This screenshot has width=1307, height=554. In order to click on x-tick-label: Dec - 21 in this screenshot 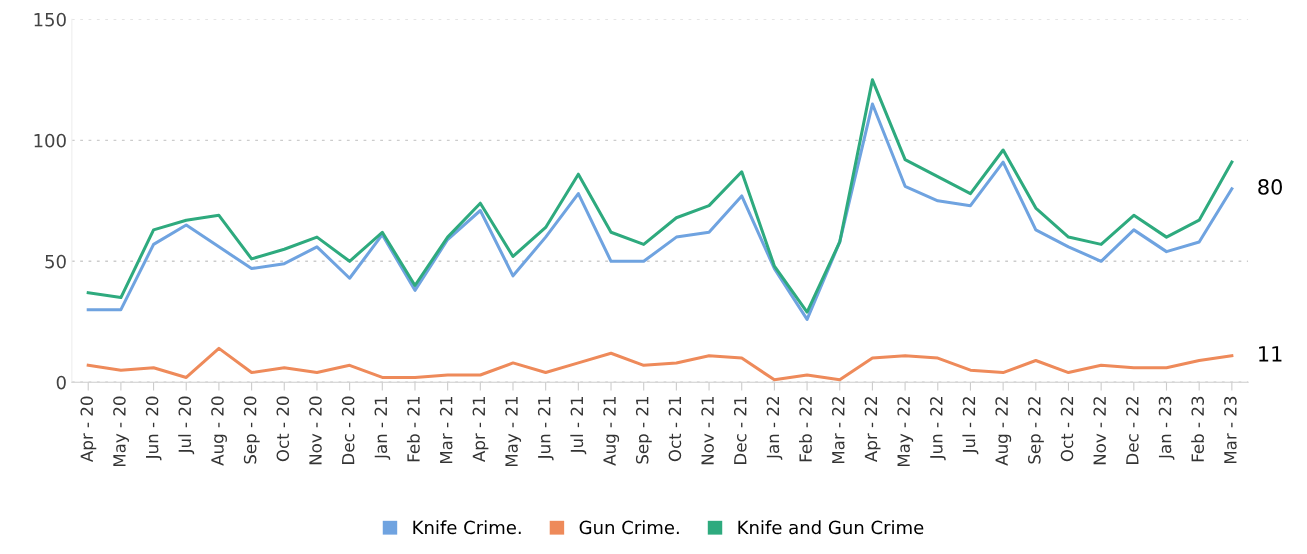, I will do `click(740, 430)`.